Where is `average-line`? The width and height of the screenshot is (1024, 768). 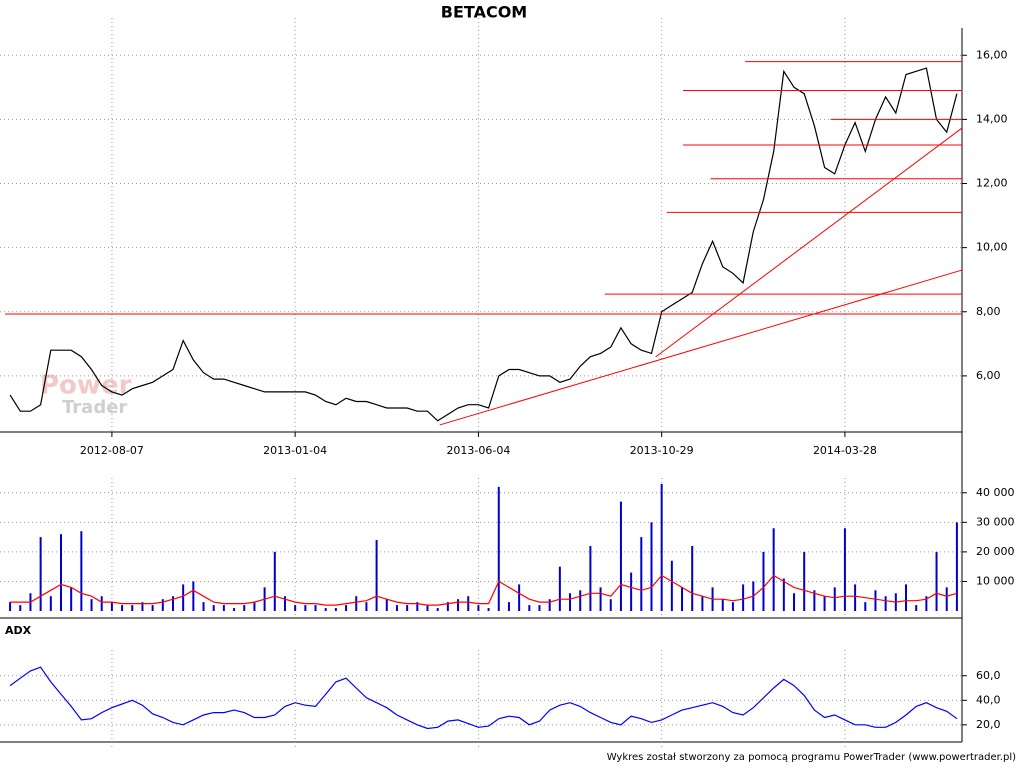 average-line is located at coordinates (484, 590).